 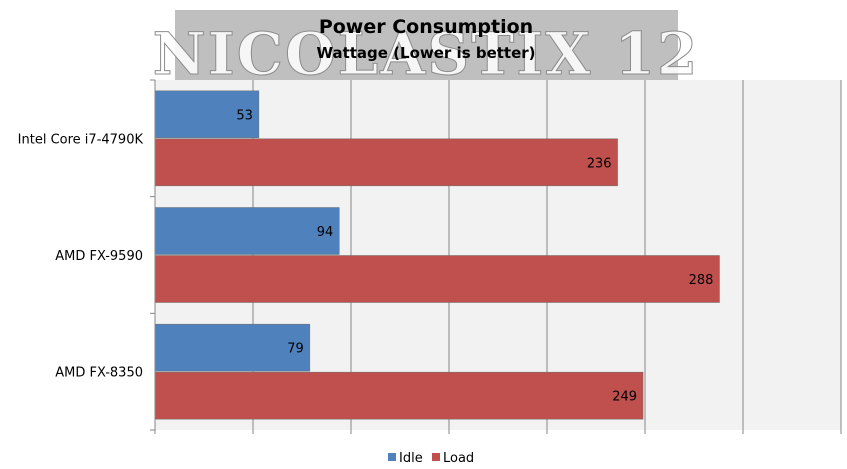 I want to click on data-label: 79, so click(x=295, y=349).